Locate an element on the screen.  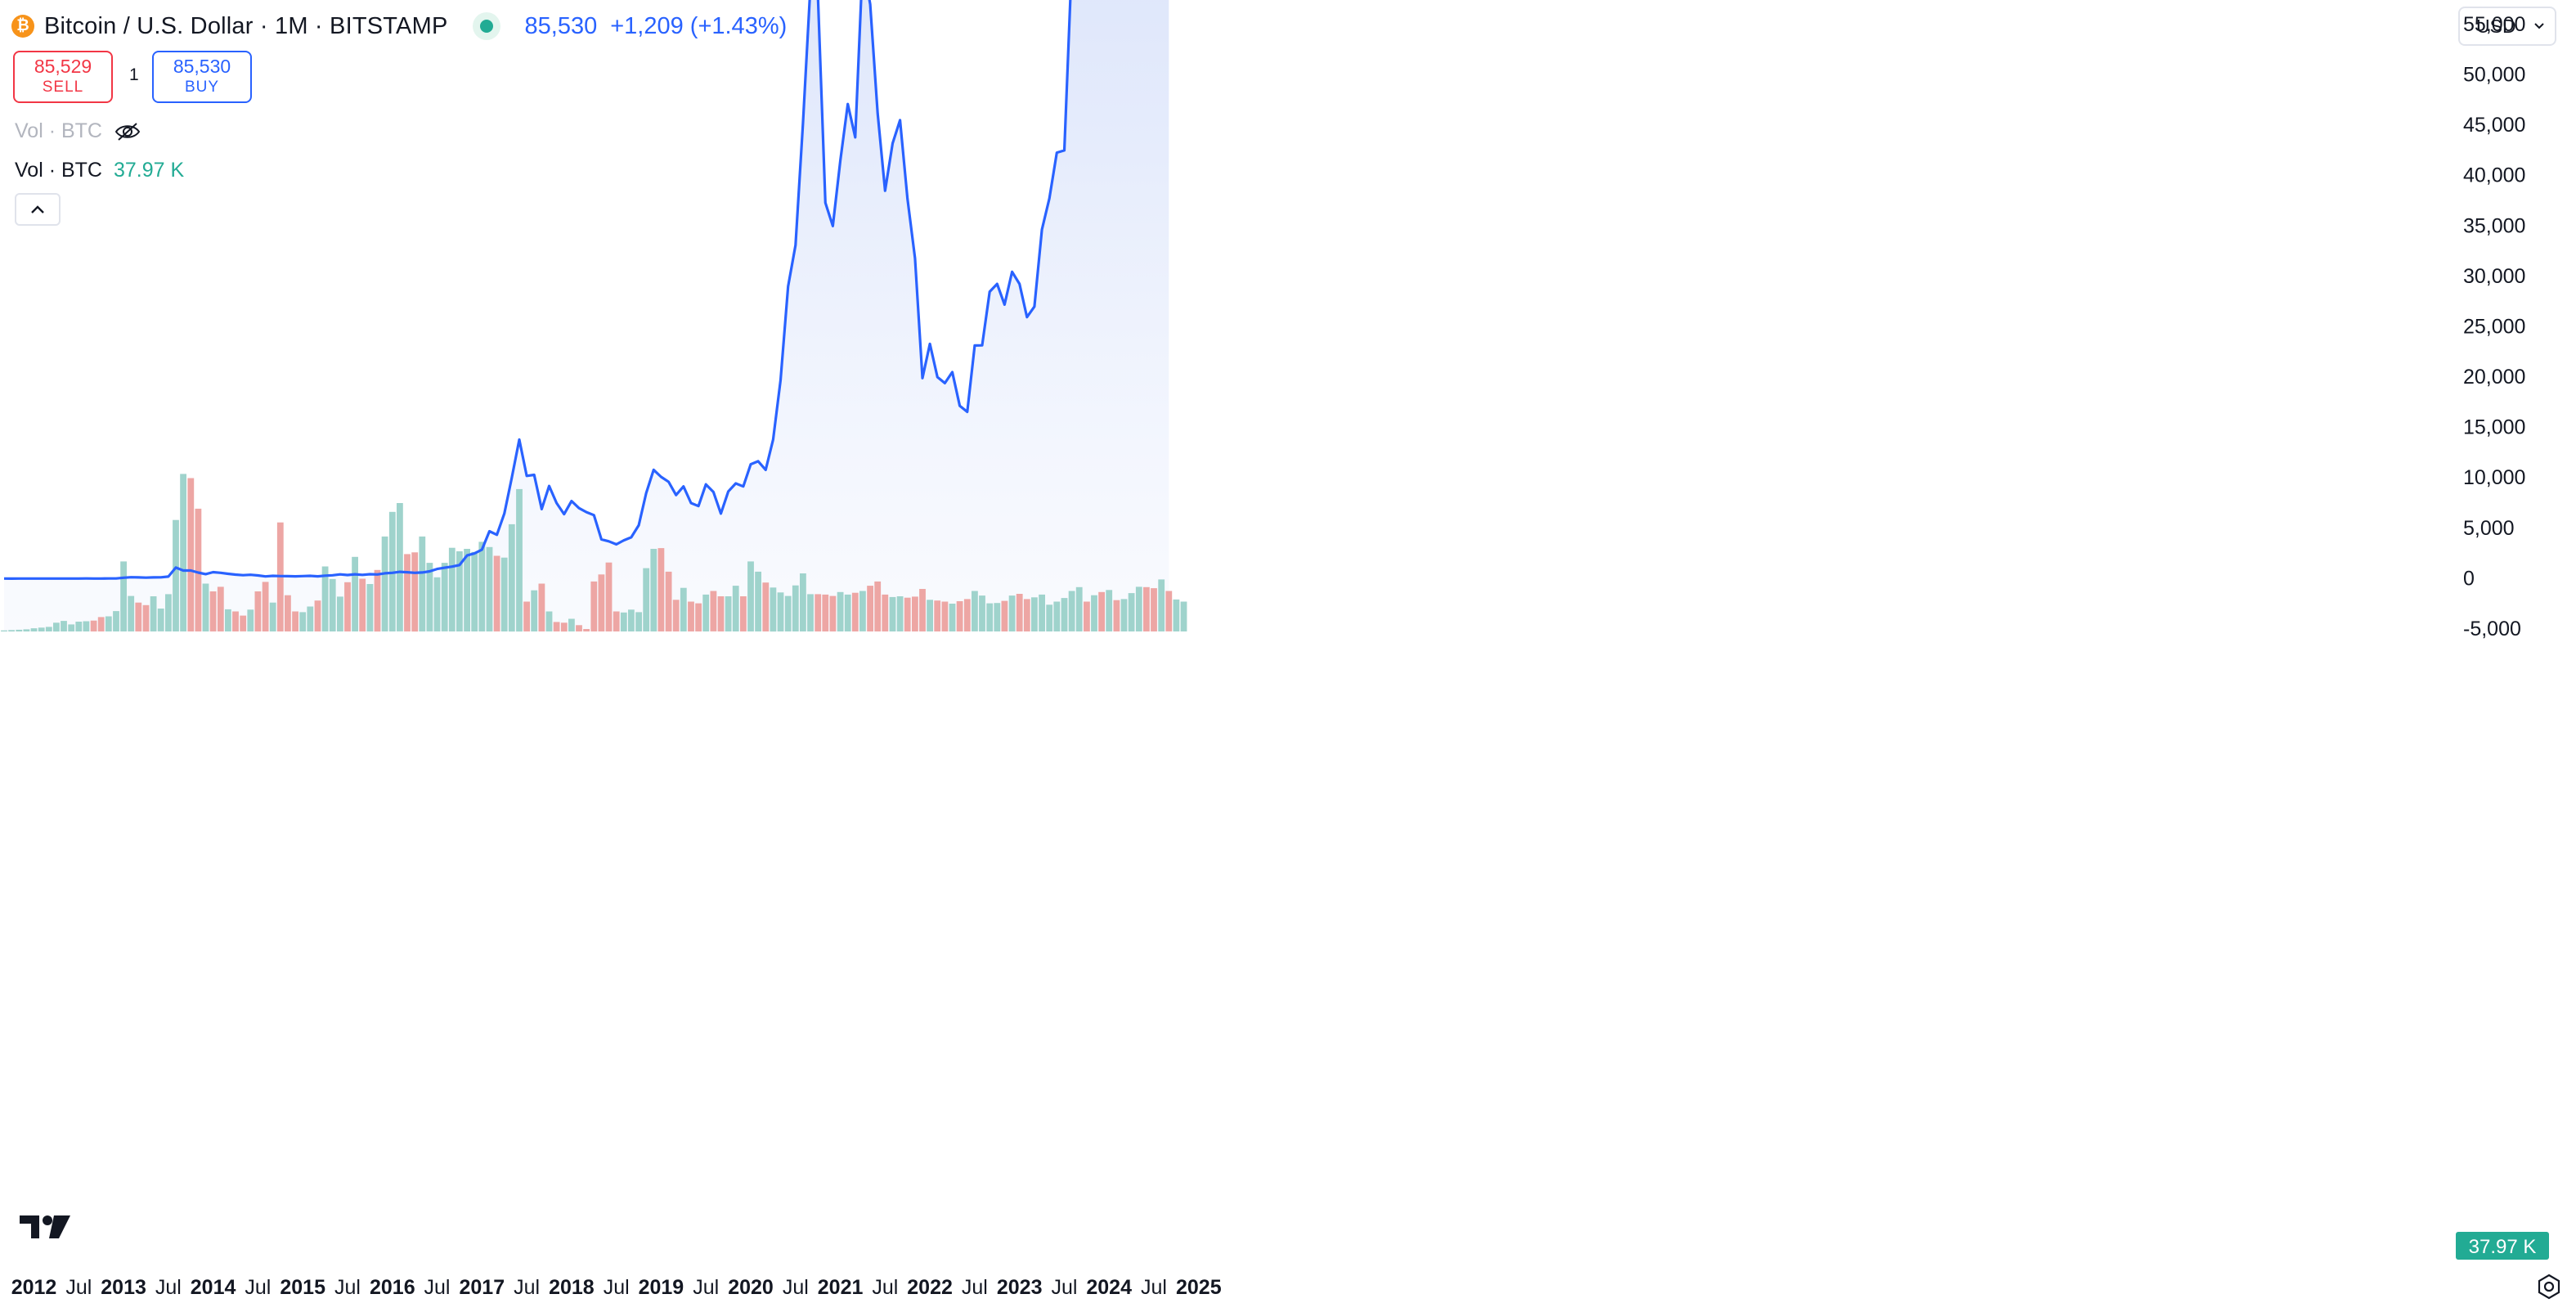
hidden-series-legend: Vol · BTC is located at coordinates (78, 131).